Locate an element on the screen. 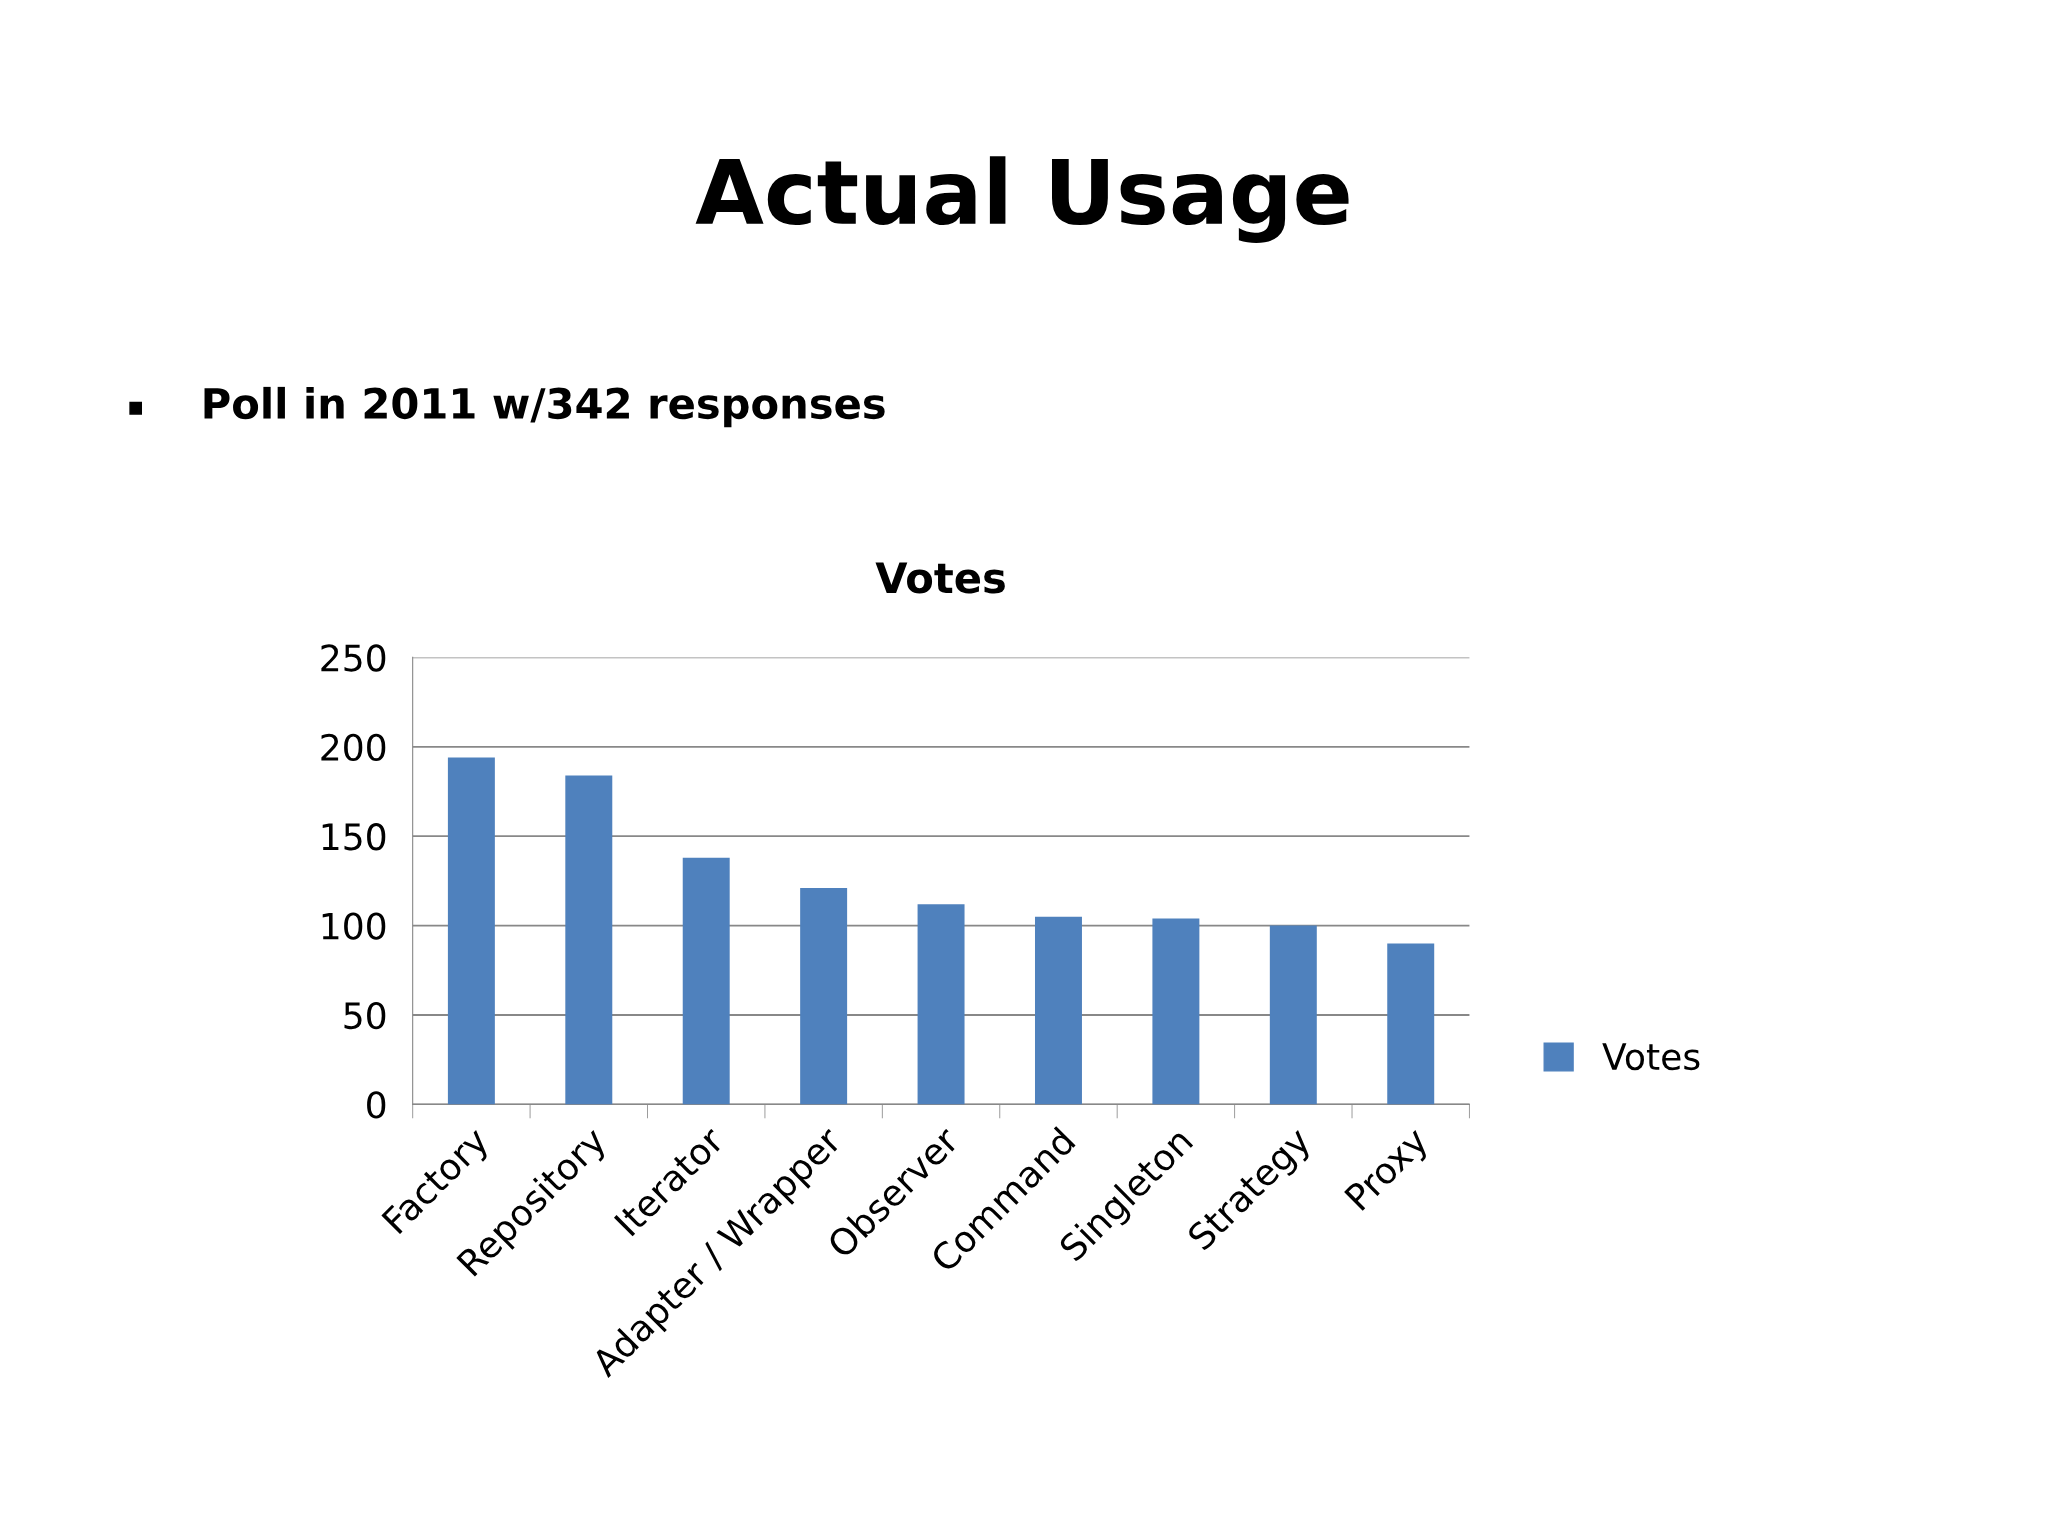 This screenshot has height=1536, width=2048. y-tick-label: 100 is located at coordinates (354, 926).